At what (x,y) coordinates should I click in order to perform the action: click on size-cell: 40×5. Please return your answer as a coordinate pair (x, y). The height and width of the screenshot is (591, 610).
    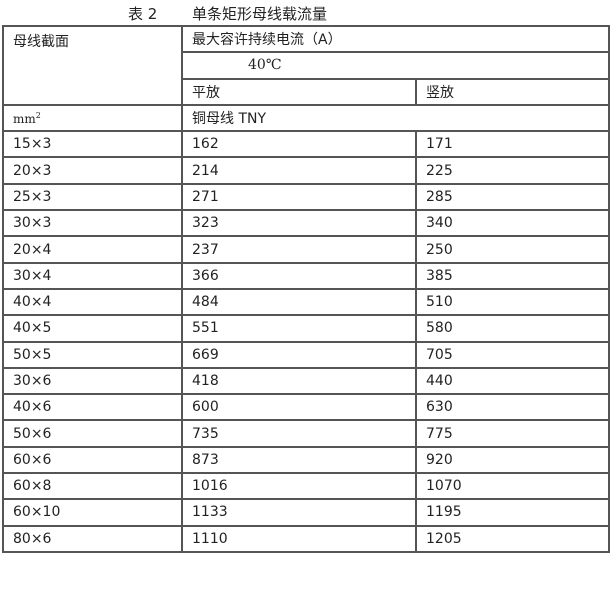
    Looking at the image, I should click on (92, 328).